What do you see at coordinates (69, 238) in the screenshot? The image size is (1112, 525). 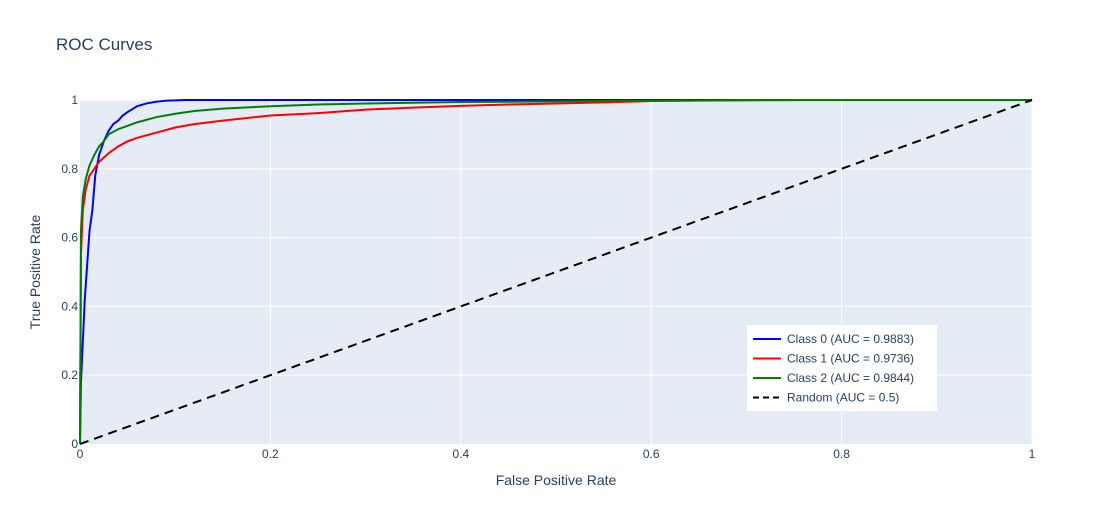 I see `y-tick-label: 0.6` at bounding box center [69, 238].